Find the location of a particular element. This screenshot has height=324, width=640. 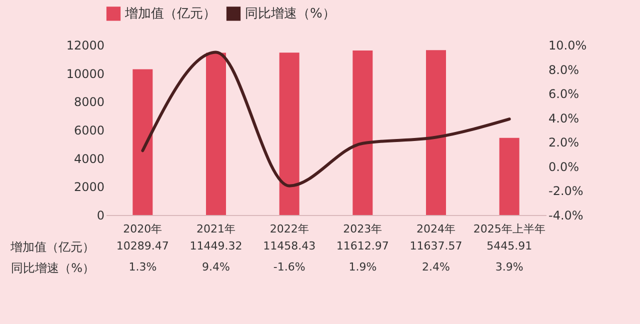

data-label: 10289.47 is located at coordinates (142, 246).